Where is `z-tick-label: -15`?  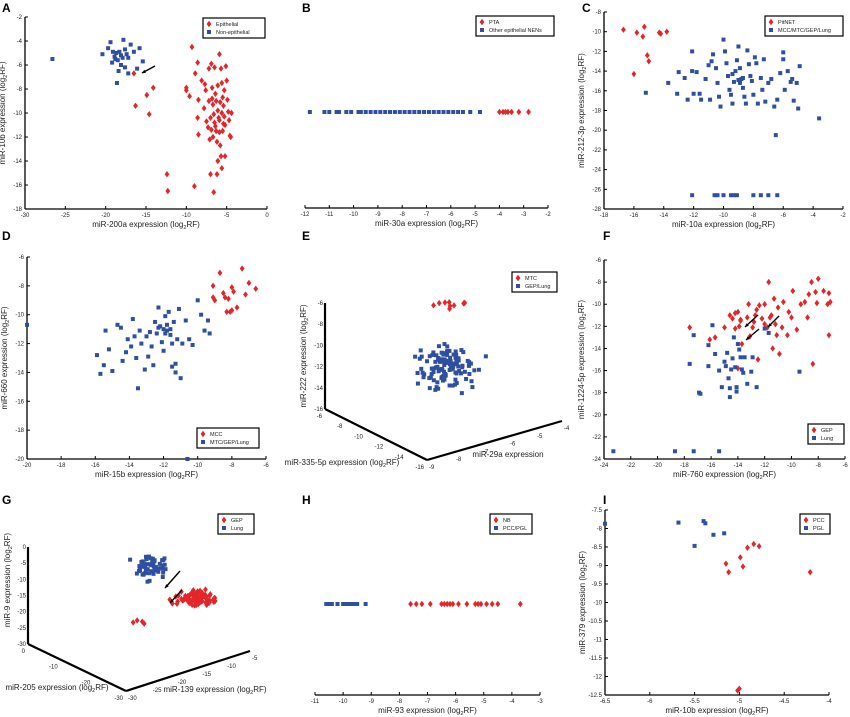 z-tick-label: -15 is located at coordinates (21, 597).